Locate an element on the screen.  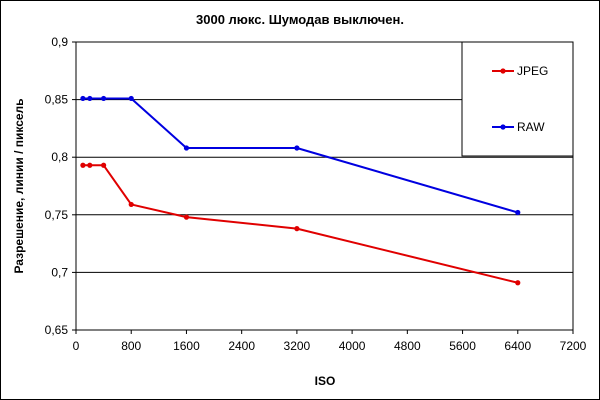
y-tick-label: 0,65 is located at coordinates (57, 330).